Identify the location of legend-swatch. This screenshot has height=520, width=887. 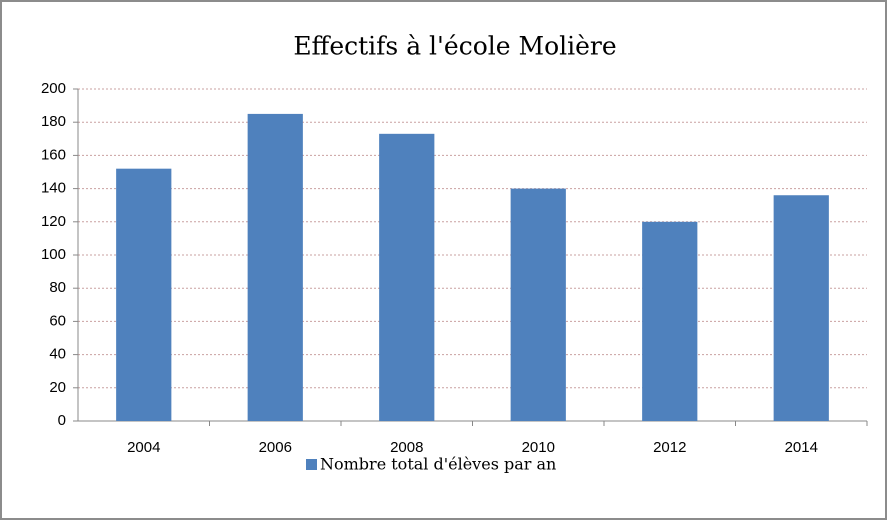
(311, 464).